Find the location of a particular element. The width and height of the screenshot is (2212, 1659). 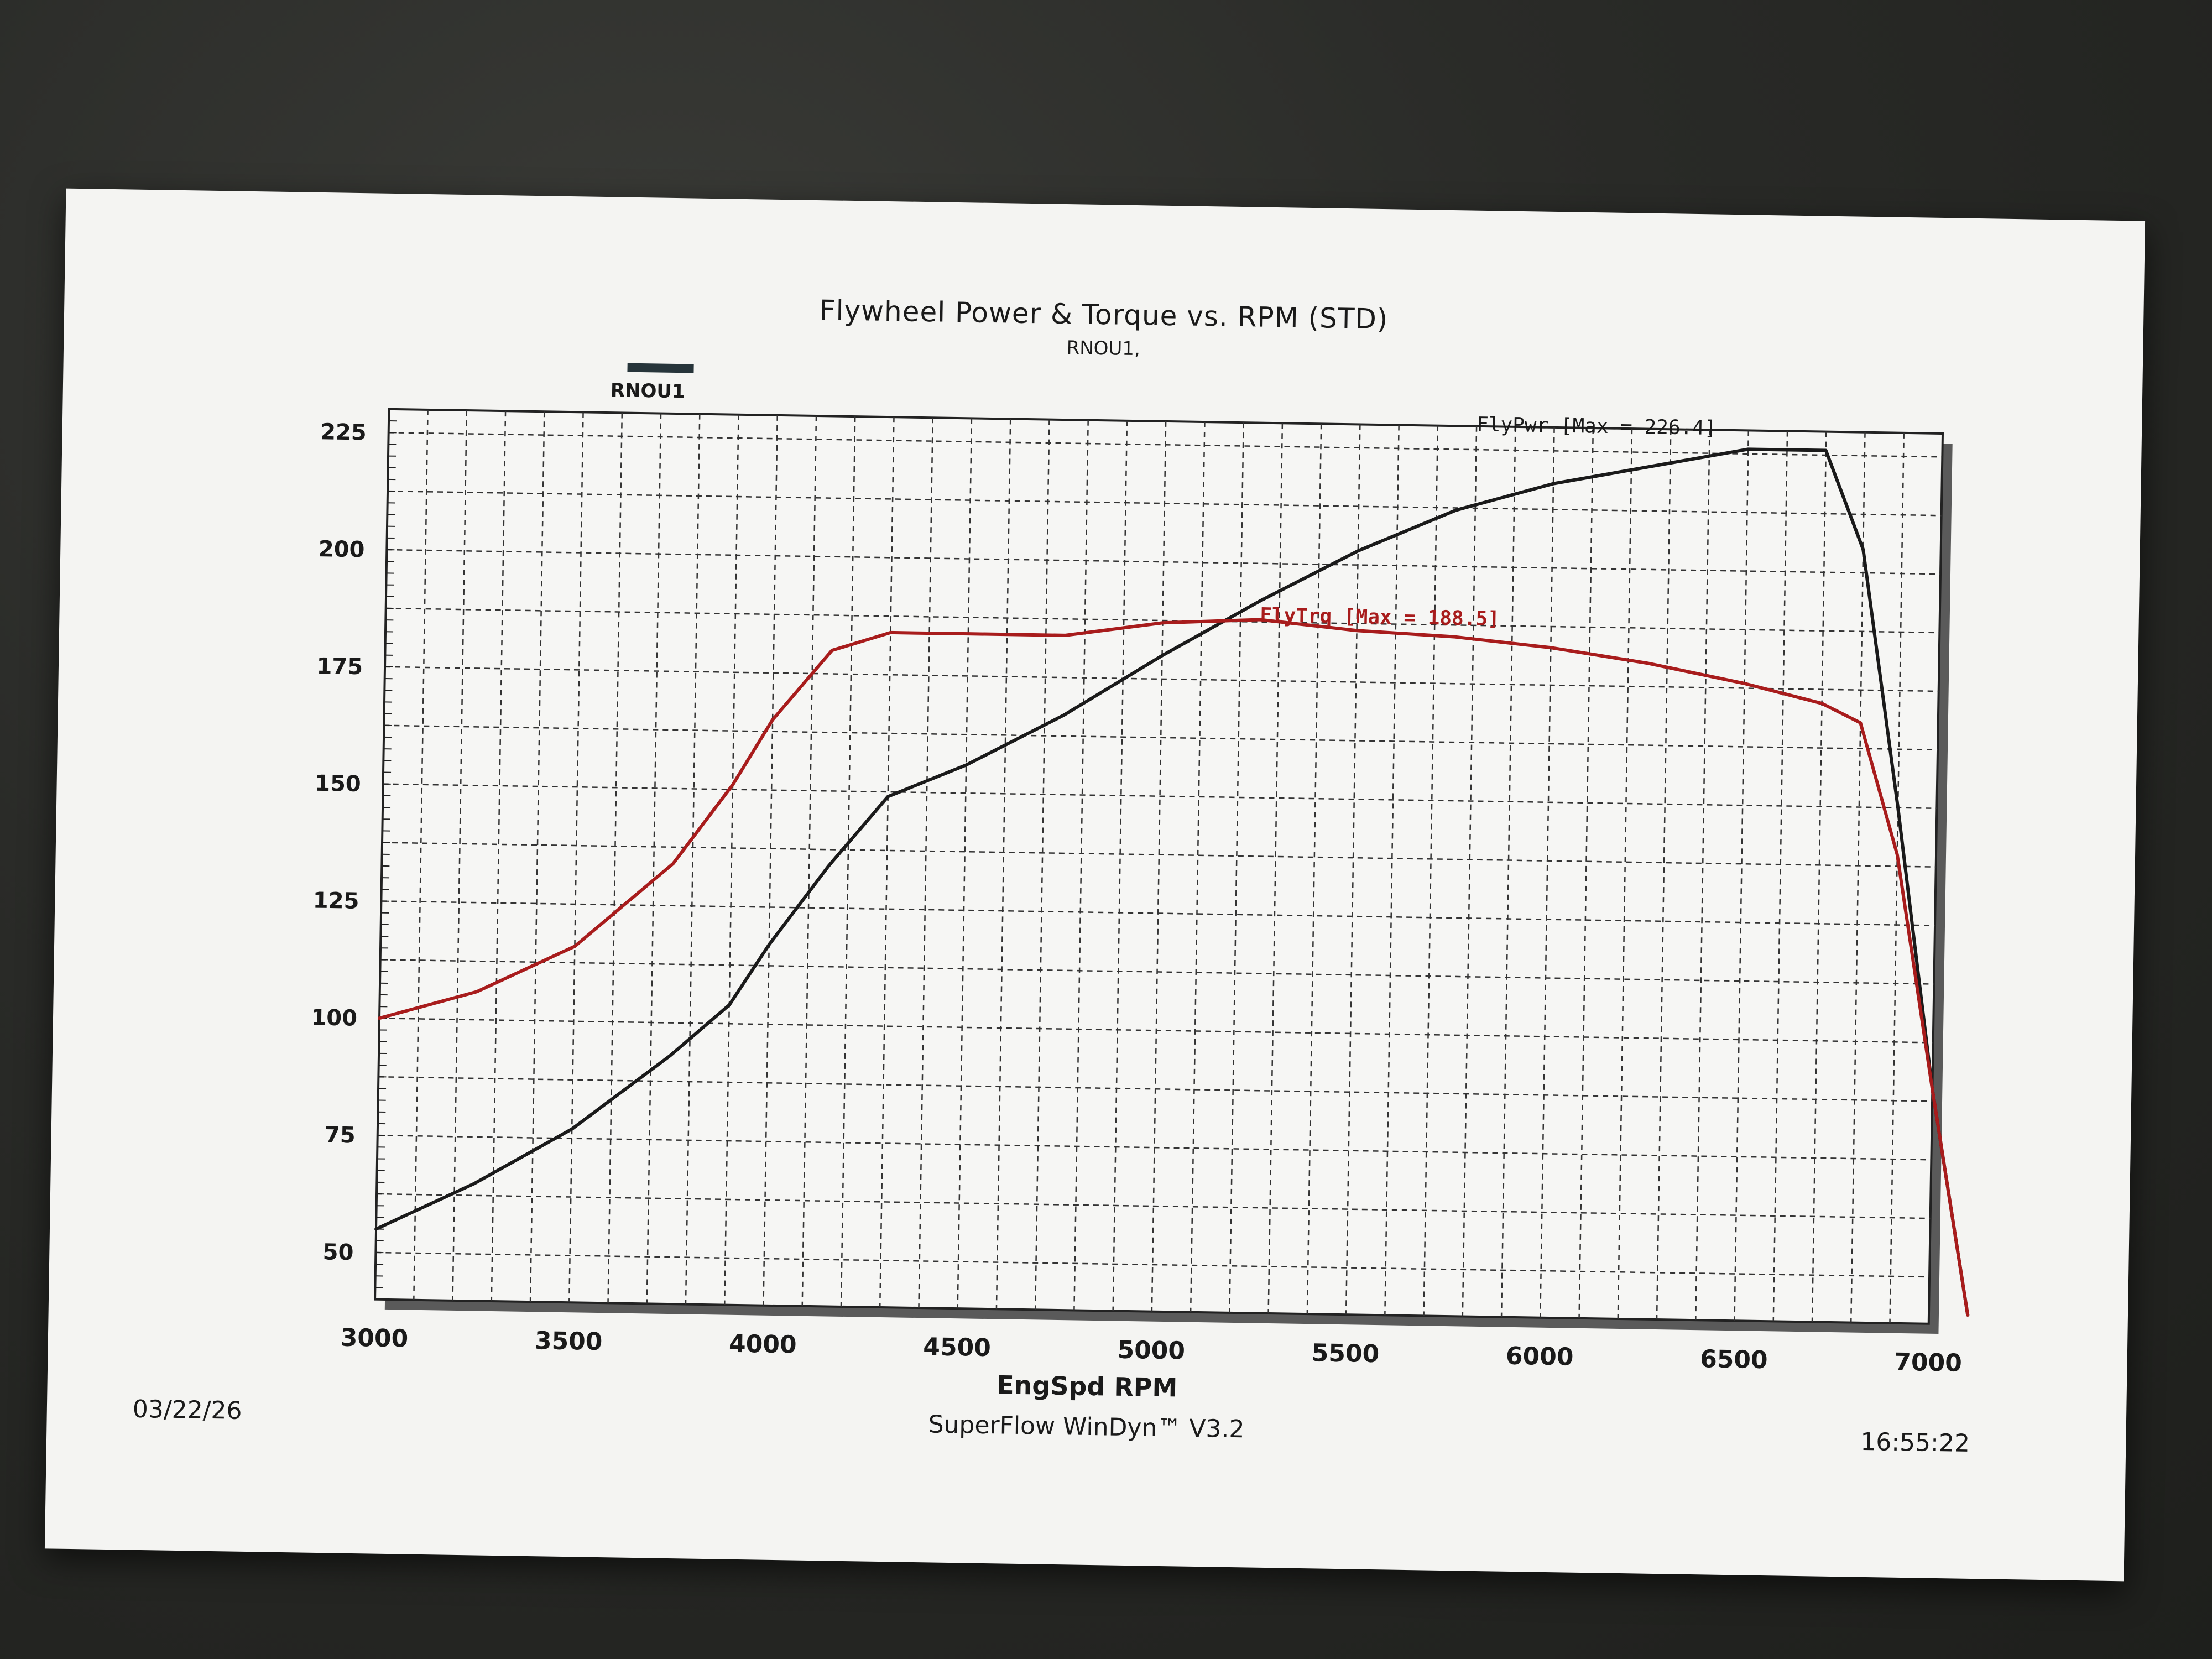

x-tick-label: 6000 is located at coordinates (1540, 1357).